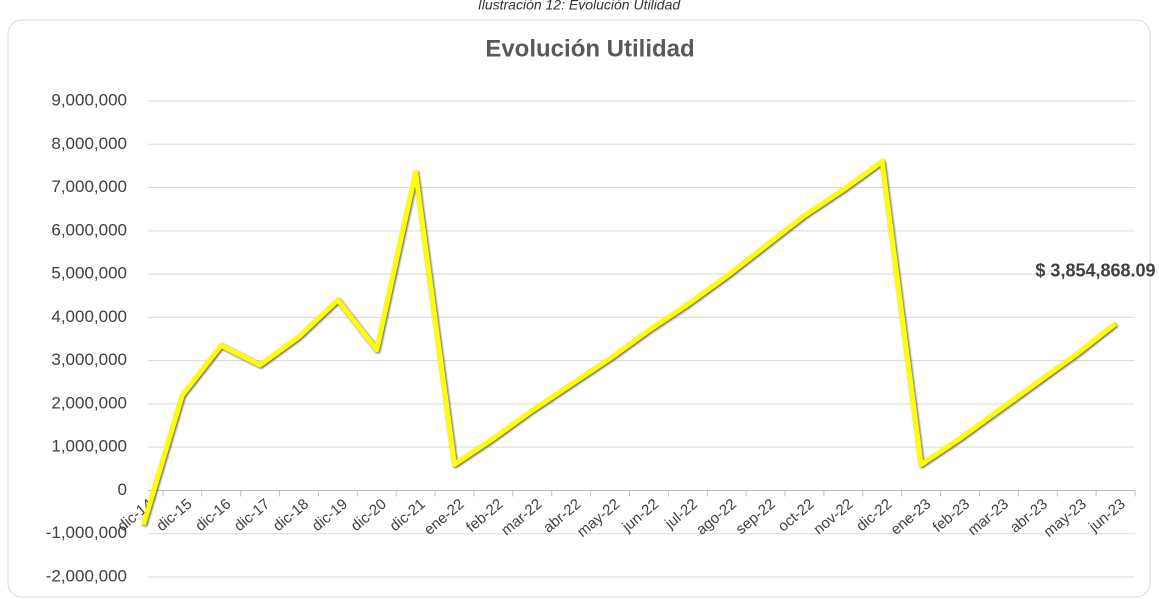  What do you see at coordinates (1095, 270) in the screenshot?
I see `data-label: $ 3,854,868.09` at bounding box center [1095, 270].